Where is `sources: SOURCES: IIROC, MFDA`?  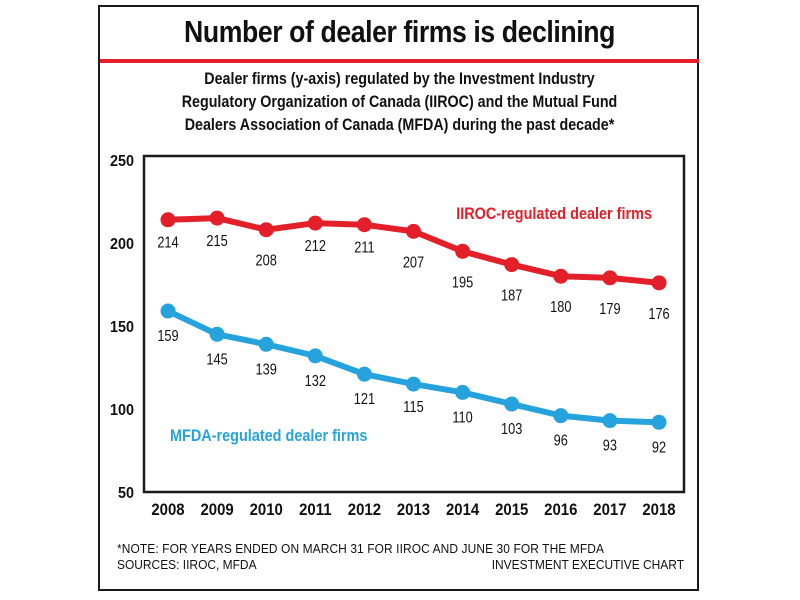
sources: SOURCES: IIROC, MFDA is located at coordinates (187, 564).